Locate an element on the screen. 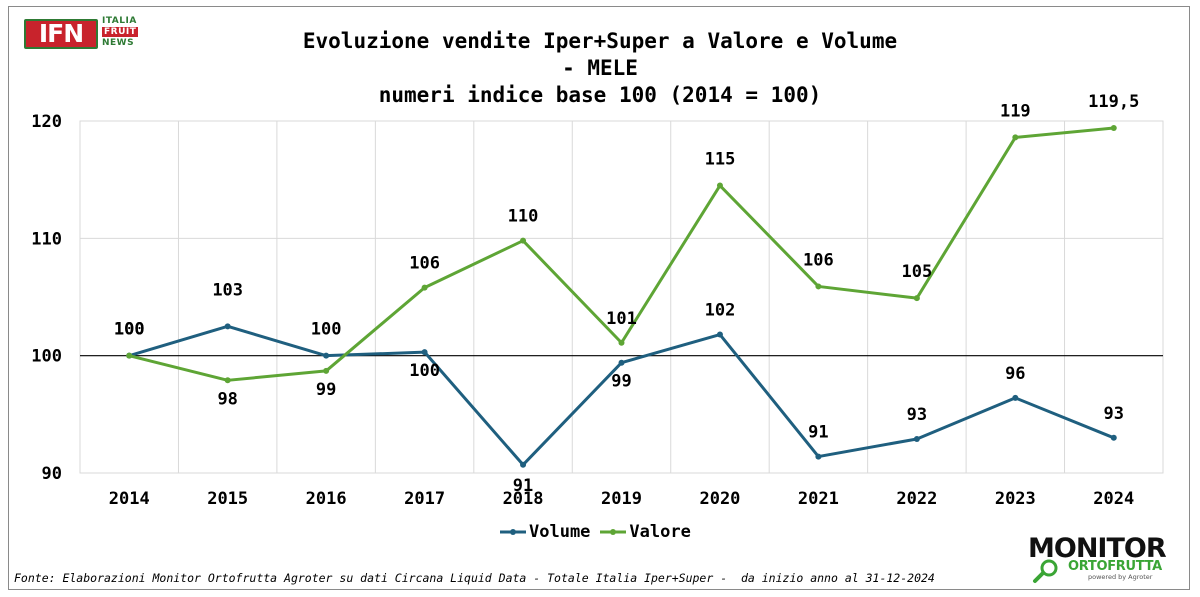  data-label-valore: 98 is located at coordinates (227, 399).